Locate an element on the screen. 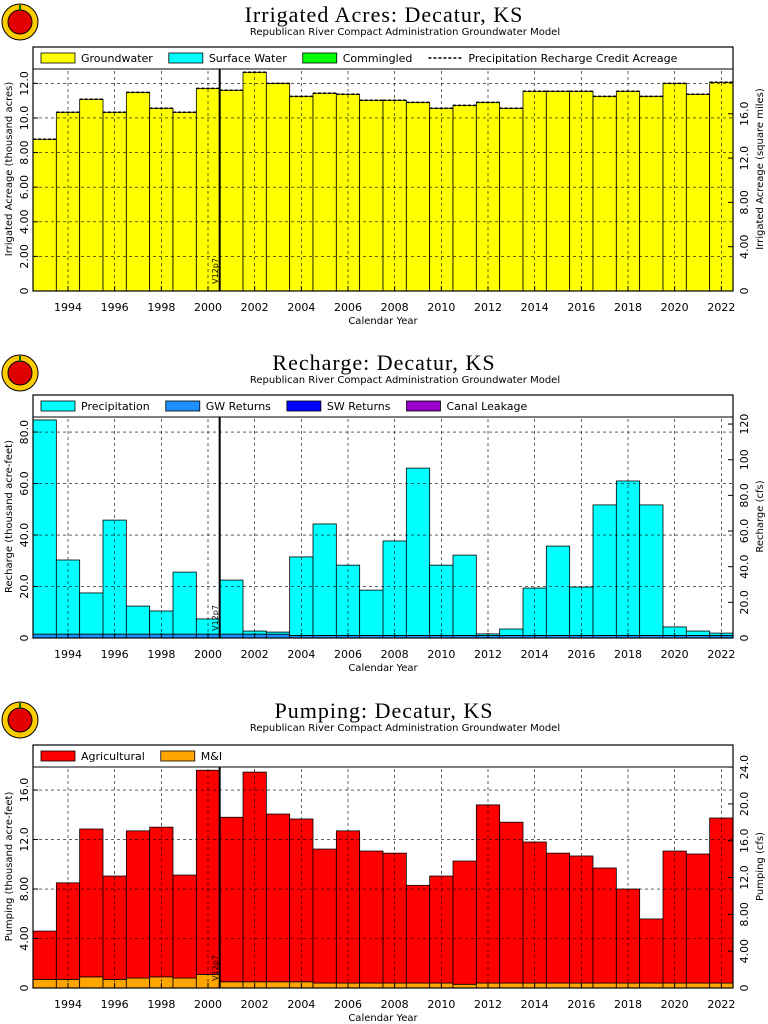  y2-tick-label: 12.0 is located at coordinates (744, 158).